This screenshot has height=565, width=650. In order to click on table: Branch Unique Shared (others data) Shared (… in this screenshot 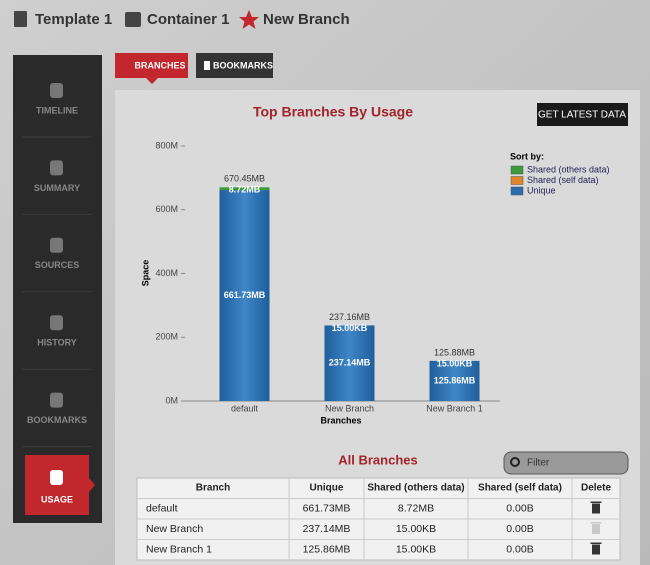, I will do `click(378, 519)`.